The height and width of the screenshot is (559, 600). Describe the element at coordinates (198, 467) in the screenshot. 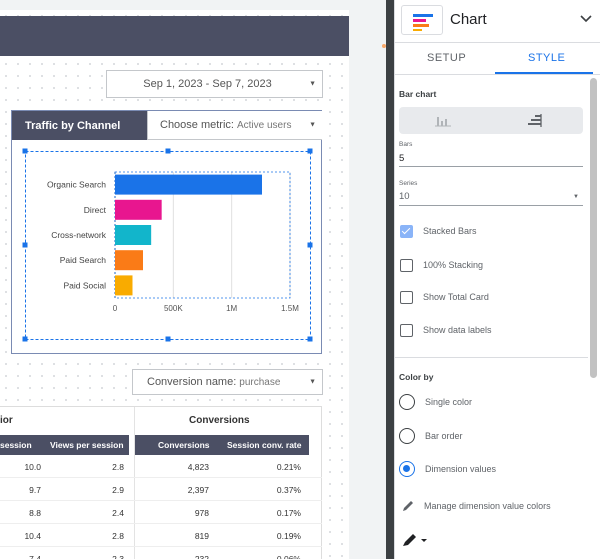

I see `table-cell: 4,823` at that location.